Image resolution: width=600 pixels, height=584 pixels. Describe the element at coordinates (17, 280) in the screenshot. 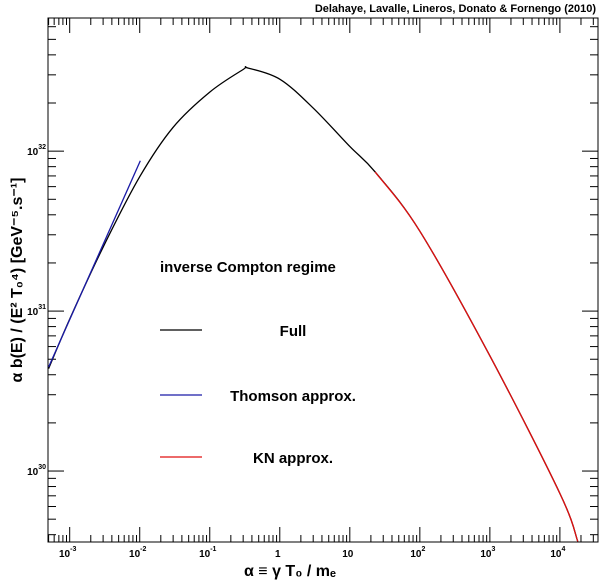

I see `y-axis-label: α b(E) / (E² T₀⁴) [GeV⁻⁵.s⁻¹]` at that location.